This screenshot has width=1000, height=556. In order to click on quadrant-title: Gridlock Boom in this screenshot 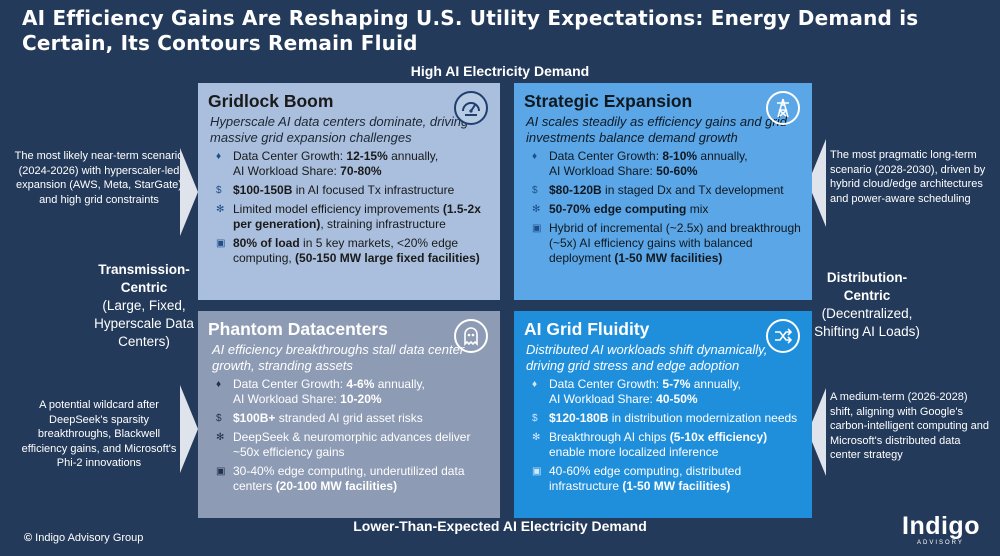, I will do `click(271, 101)`.